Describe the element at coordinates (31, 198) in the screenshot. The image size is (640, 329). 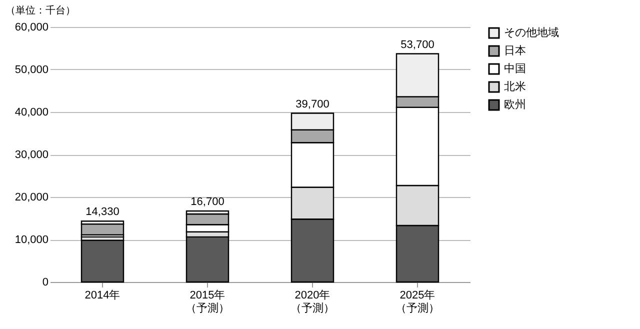
I see `y-tick-label: 20,000` at that location.